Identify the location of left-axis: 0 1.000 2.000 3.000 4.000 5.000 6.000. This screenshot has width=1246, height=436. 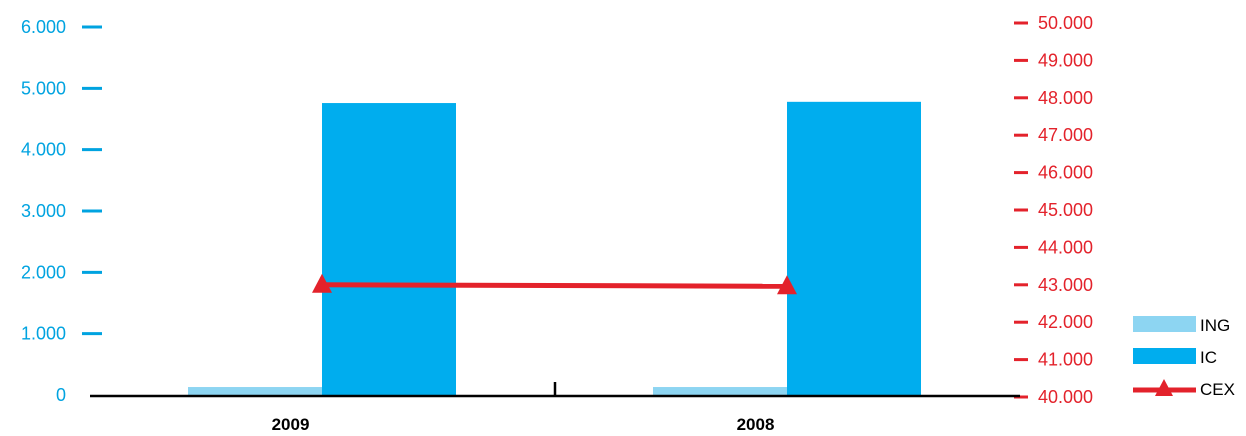
(61, 211).